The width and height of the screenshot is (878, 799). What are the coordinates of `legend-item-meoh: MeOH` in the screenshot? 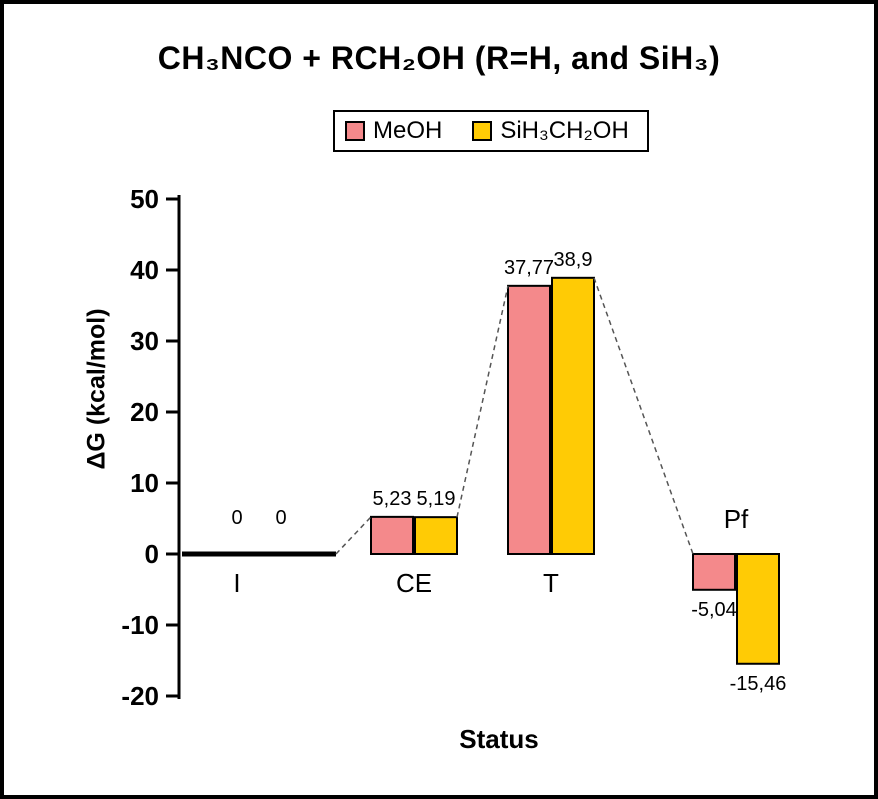 It's located at (393, 131).